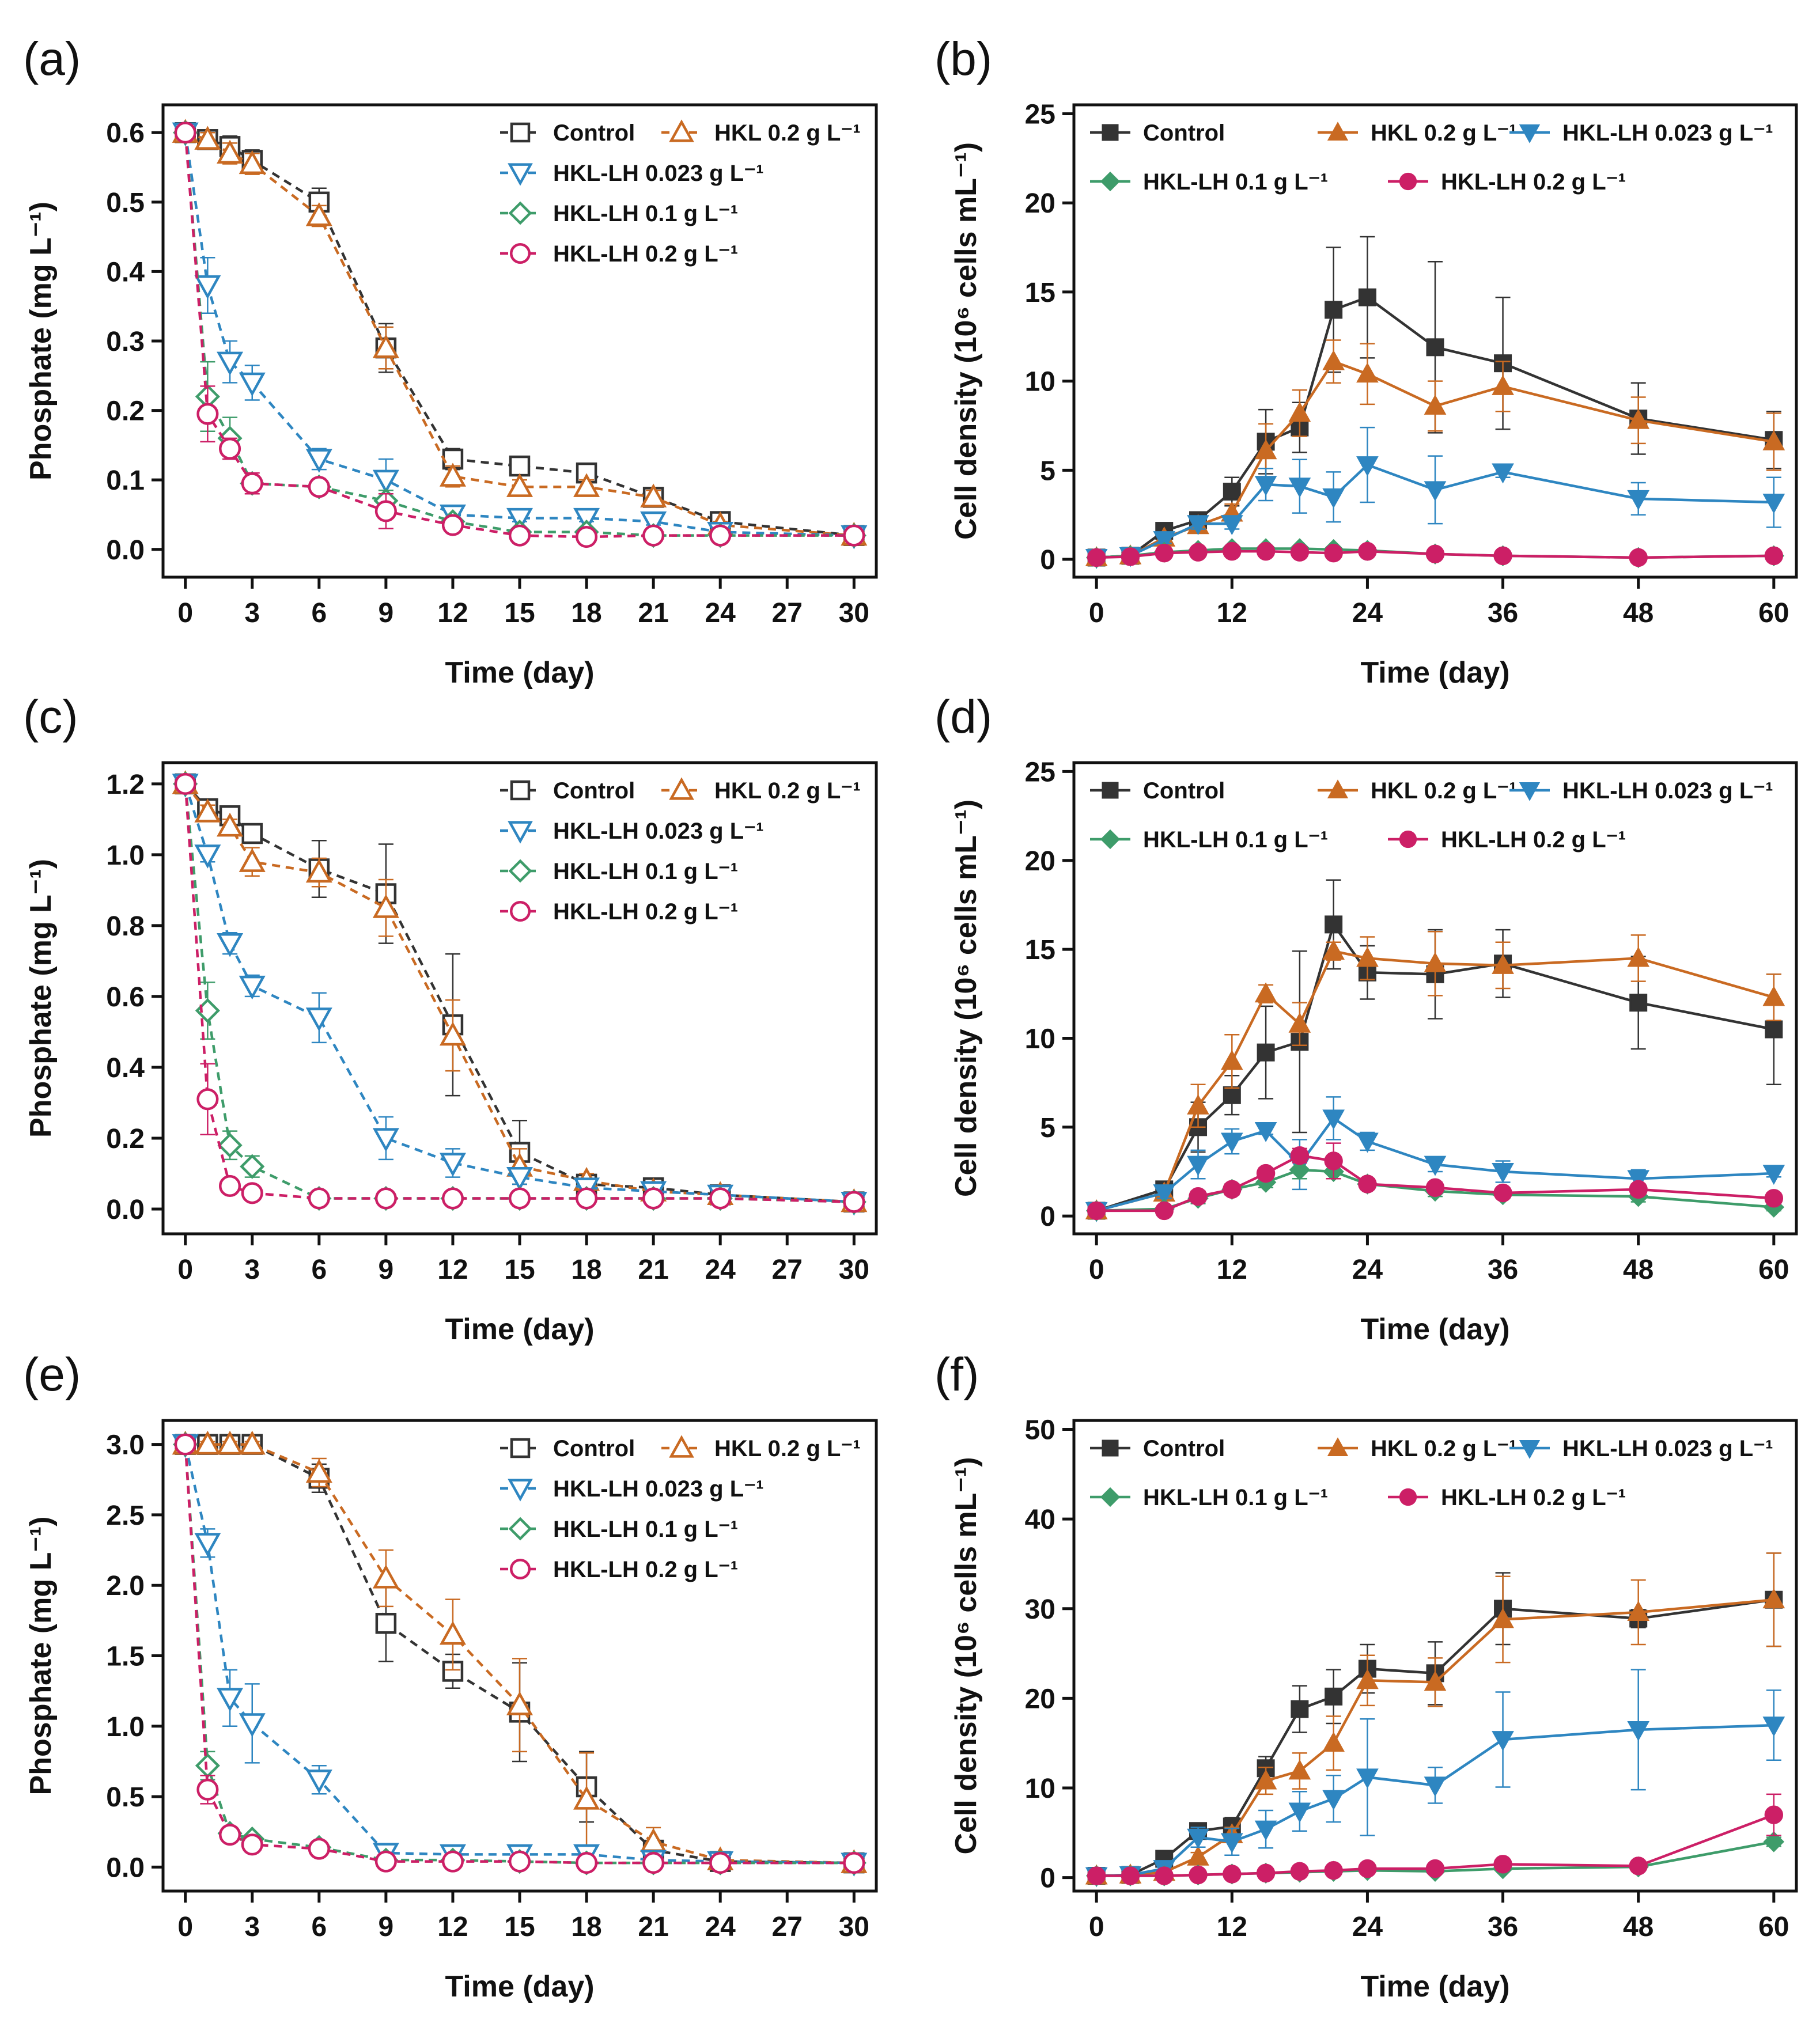  What do you see at coordinates (586, 613) in the screenshot?
I see `x-tick-label: 18` at bounding box center [586, 613].